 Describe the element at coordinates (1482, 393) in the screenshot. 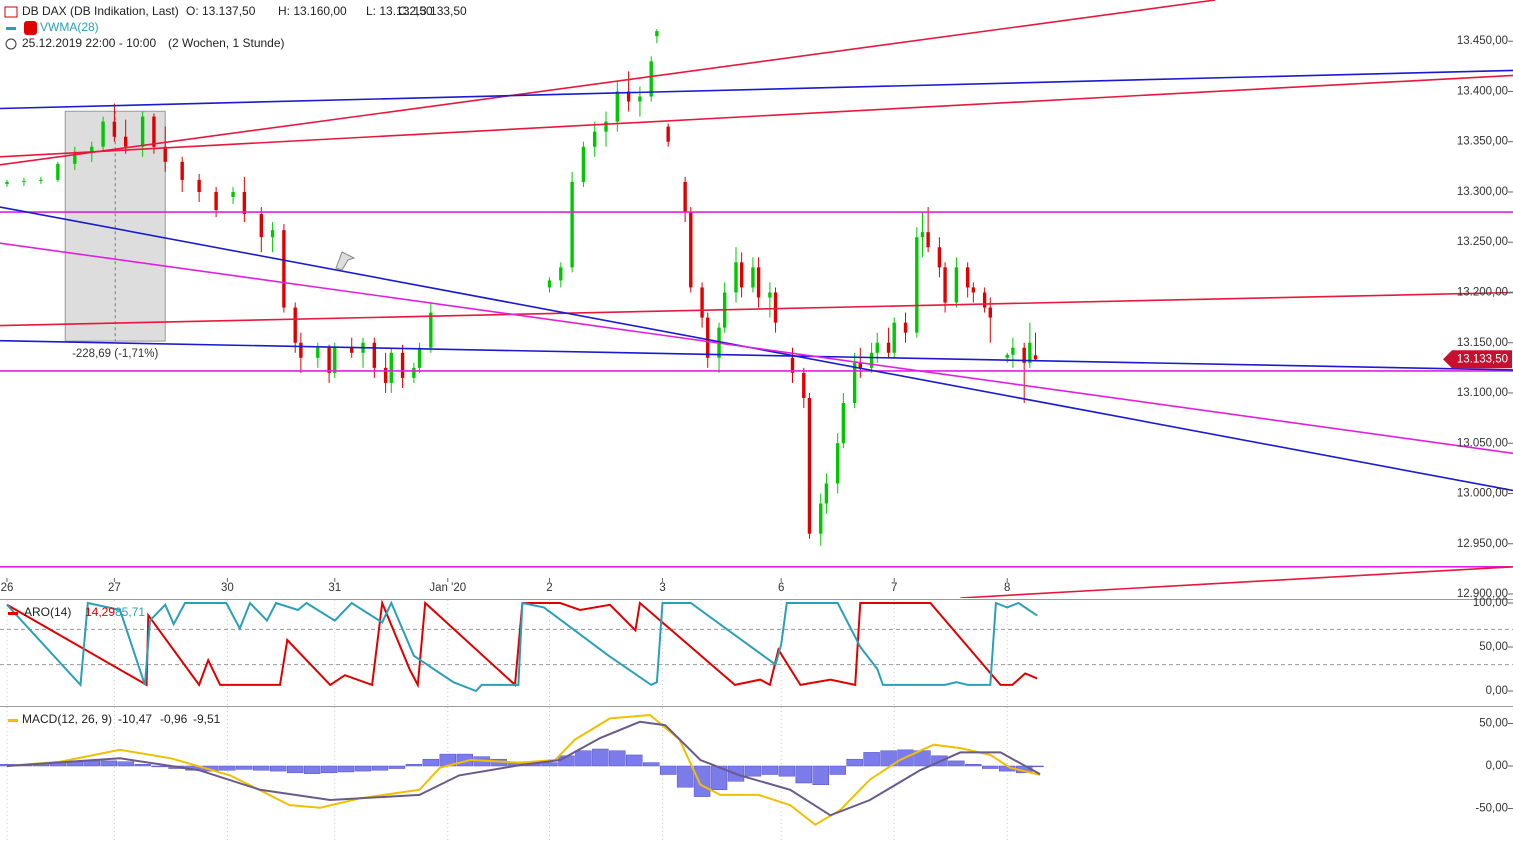

I see `y-tick-label: 13.100,00` at that location.